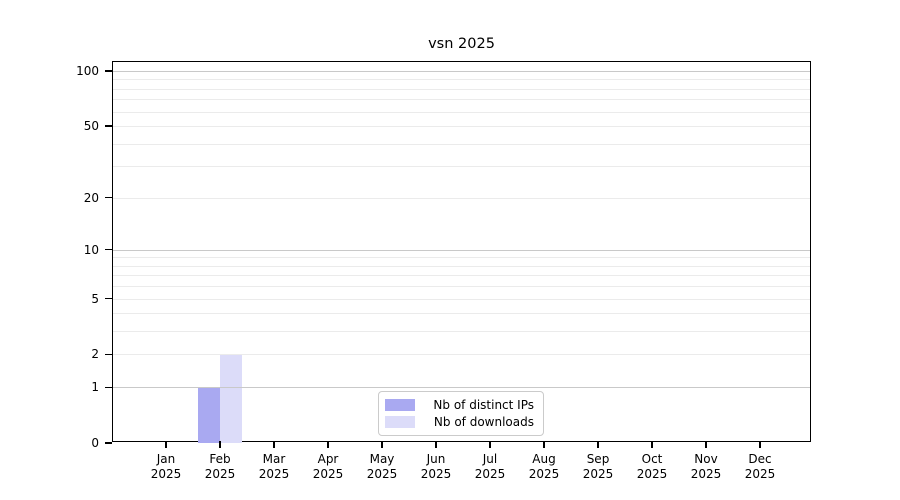  I want to click on legend-entry-downloads: Nb of downloads, so click(459, 422).